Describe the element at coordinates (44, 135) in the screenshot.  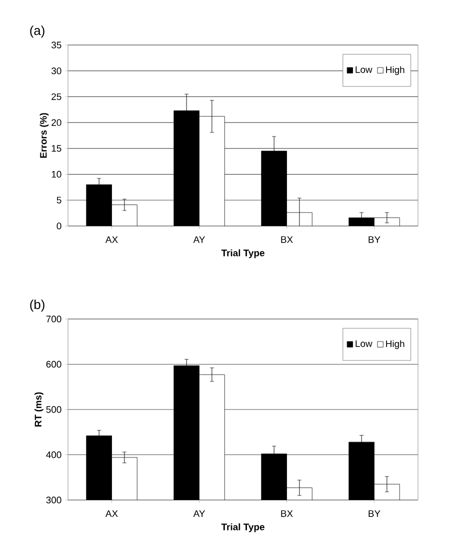
I see `y-axis-title: Errors (%)` at that location.